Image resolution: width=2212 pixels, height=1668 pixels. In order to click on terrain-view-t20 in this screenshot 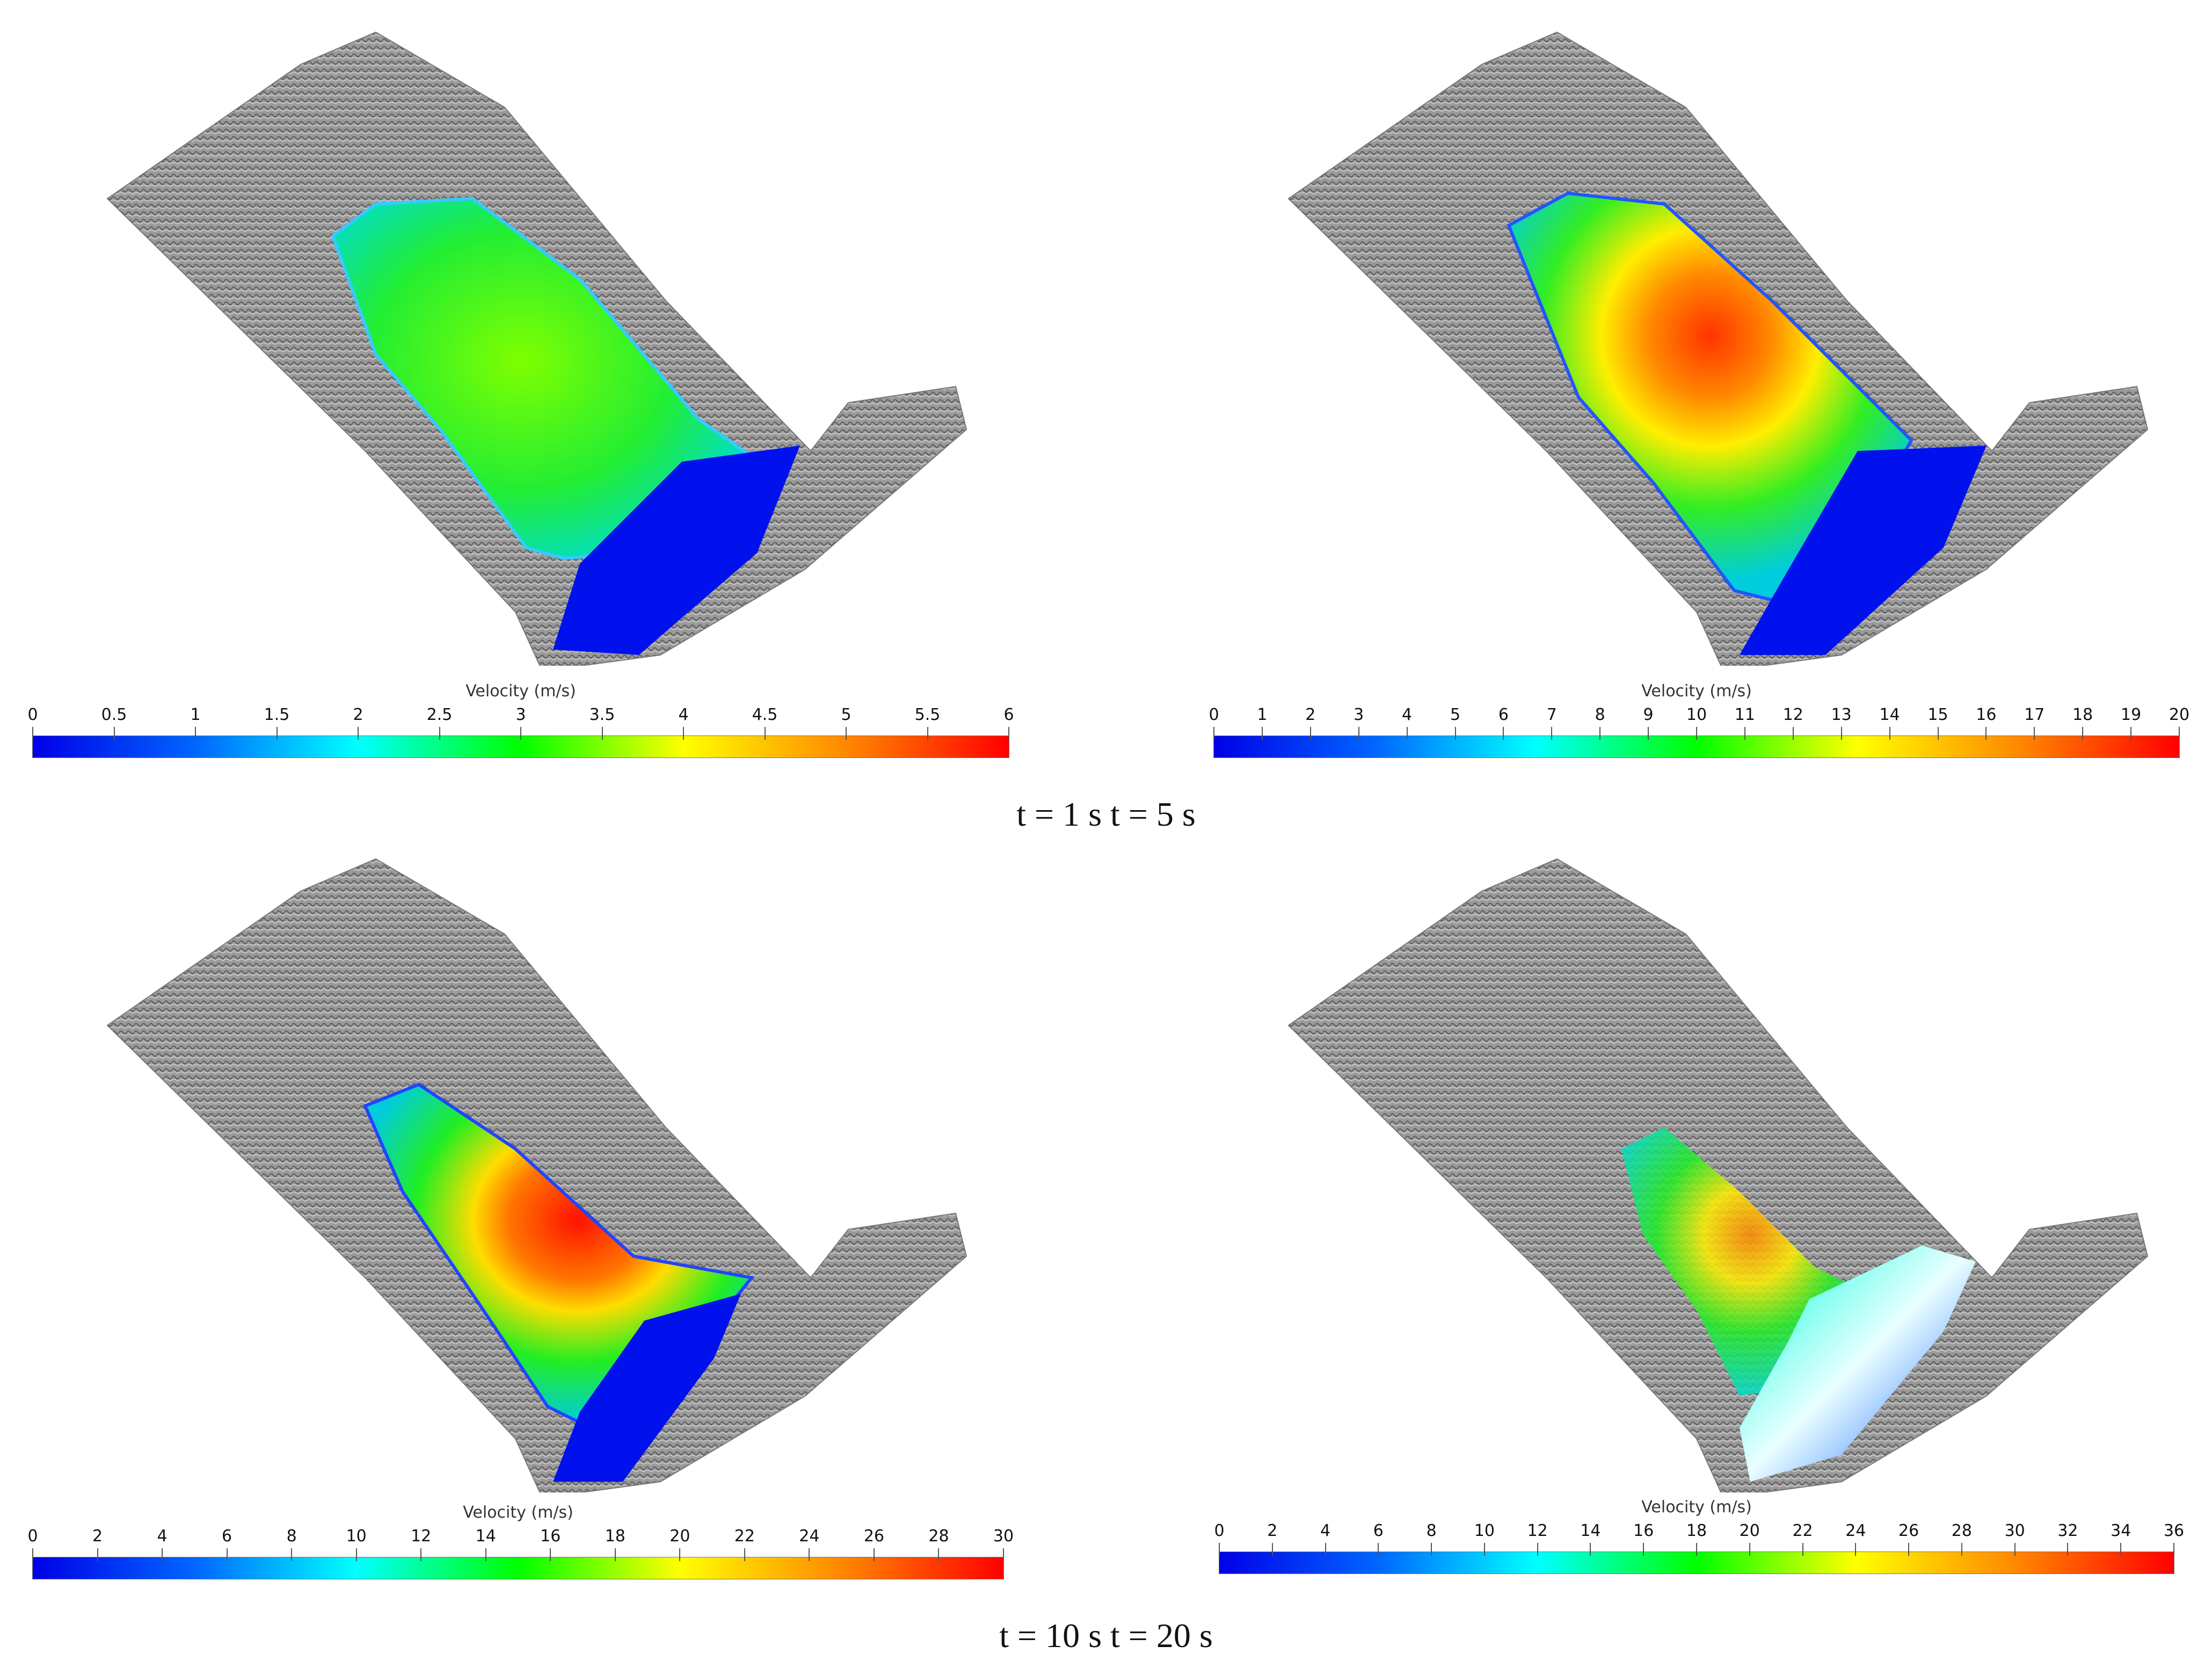, I will do `click(1718, 1175)`.